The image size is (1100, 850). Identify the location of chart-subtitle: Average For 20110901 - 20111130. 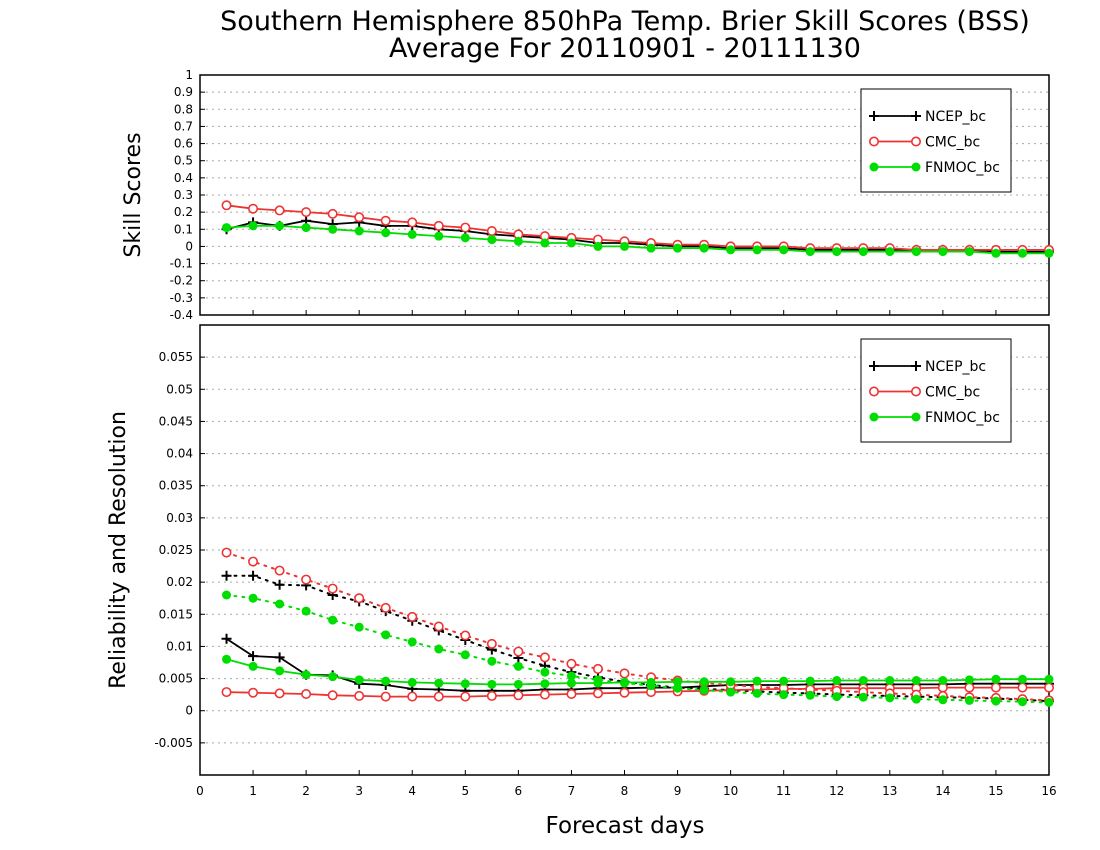
(625, 48).